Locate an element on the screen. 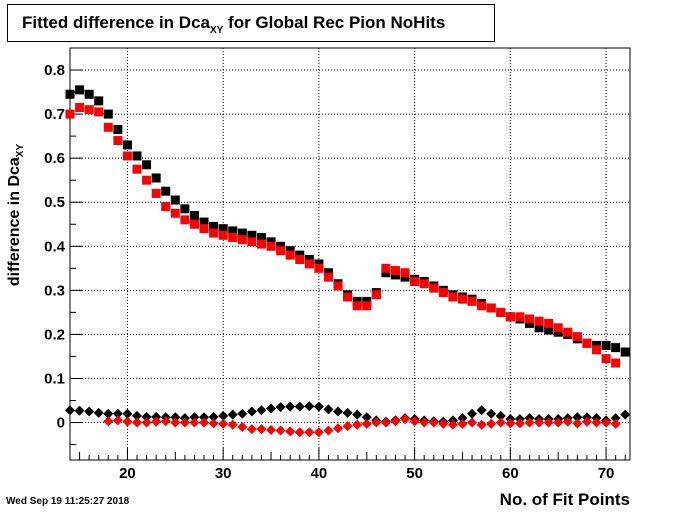 The width and height of the screenshot is (700, 512). x-tick-label: 40 is located at coordinates (319, 473).